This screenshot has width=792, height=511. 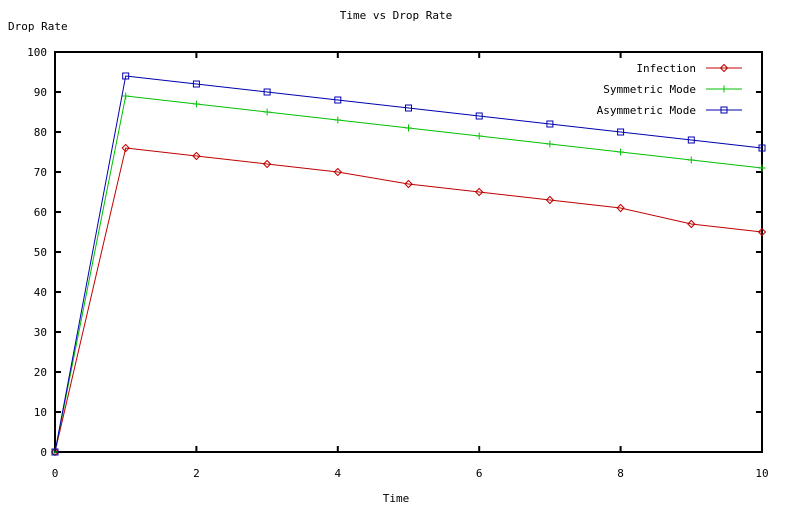 I want to click on legend-marker-asymmetric-mode, so click(x=724, y=110).